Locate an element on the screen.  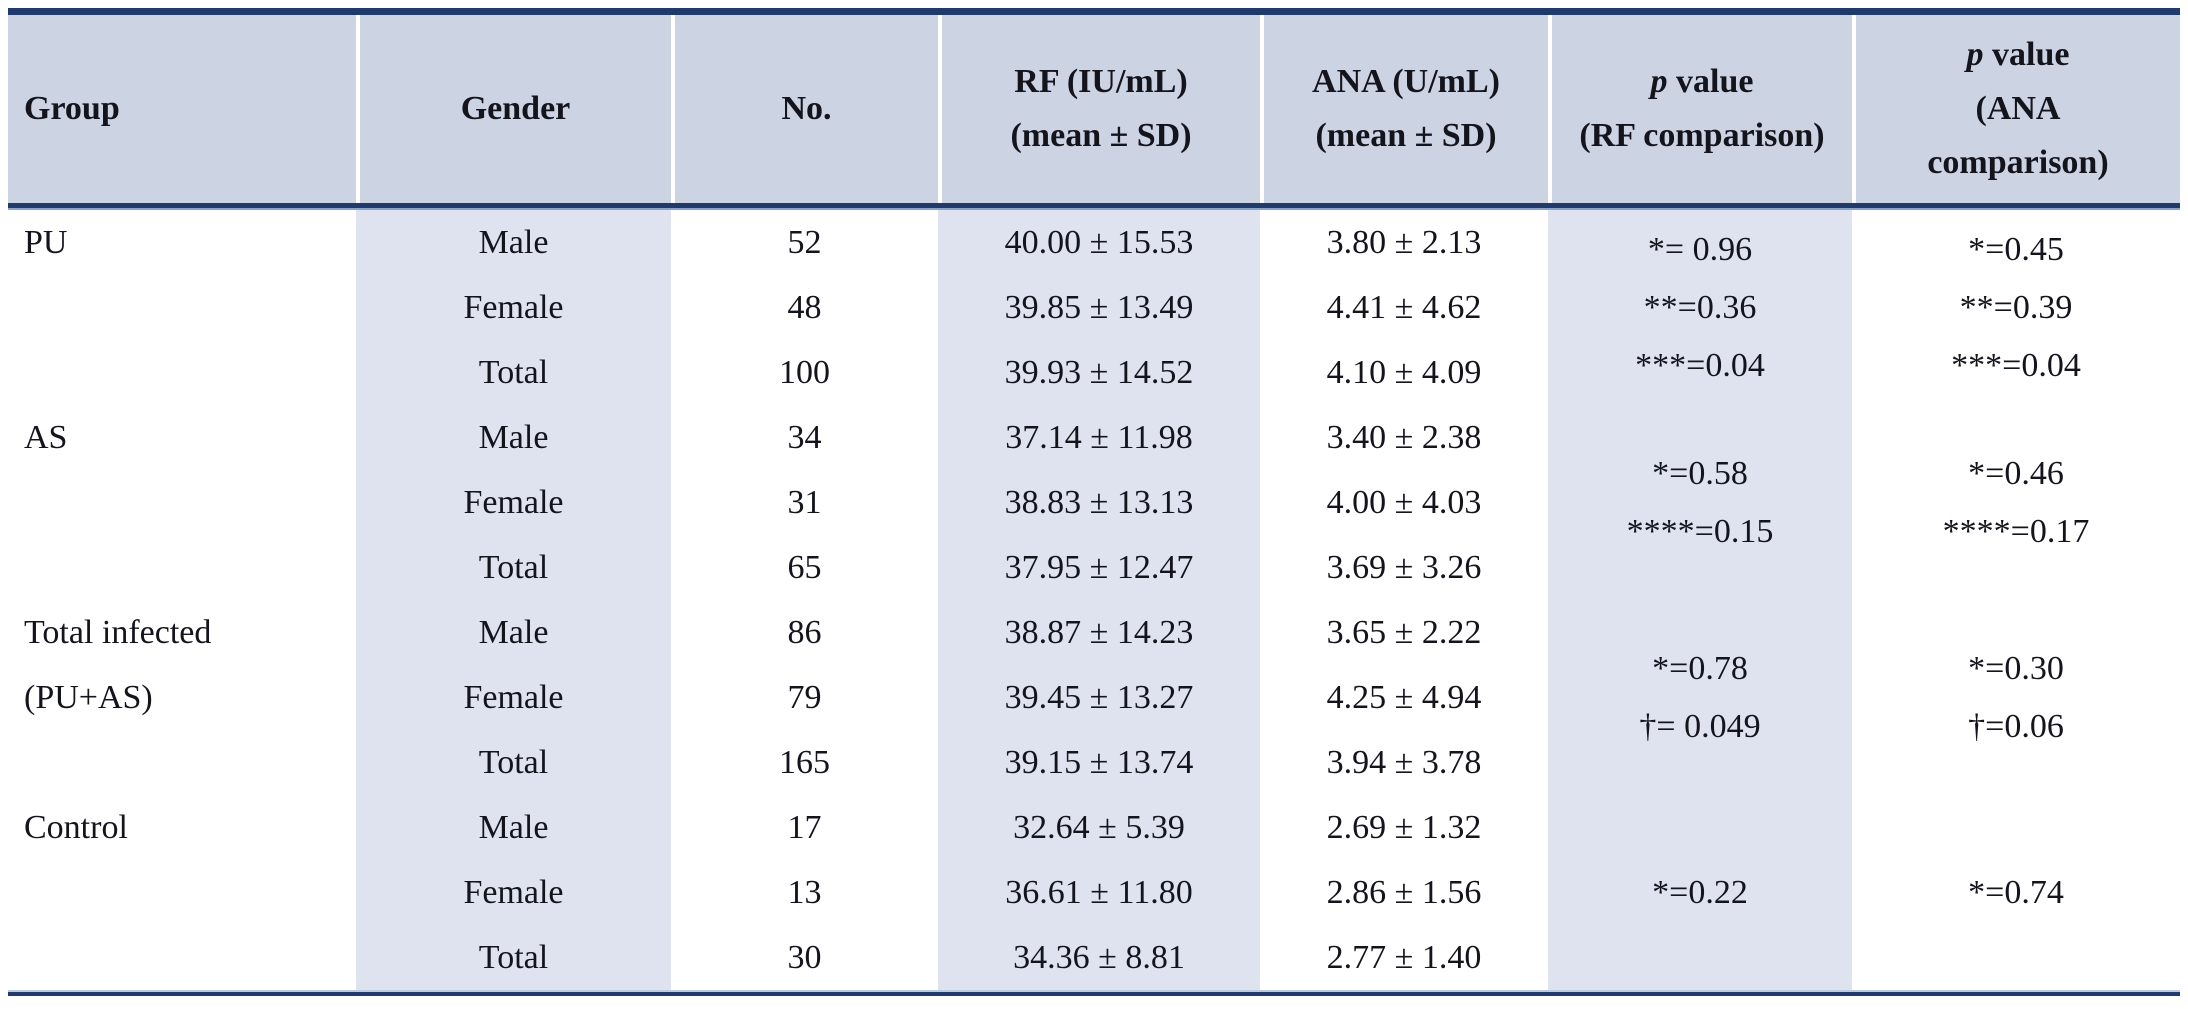
p-value-line: †=0.06 is located at coordinates (2016, 726).